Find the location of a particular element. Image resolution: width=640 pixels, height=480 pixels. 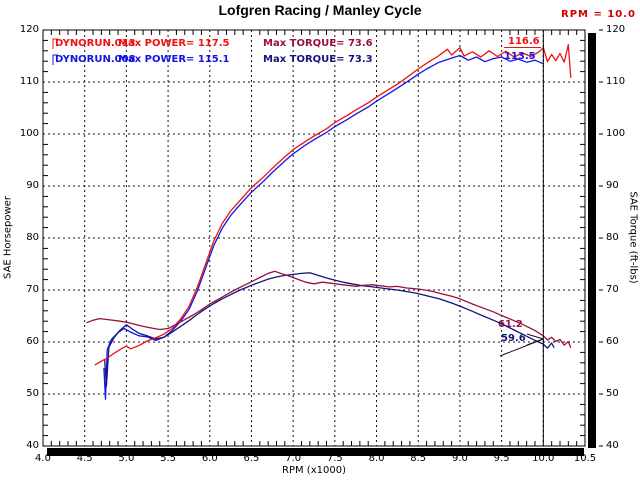

x-tick-label: 9.0 is located at coordinates (459, 458).